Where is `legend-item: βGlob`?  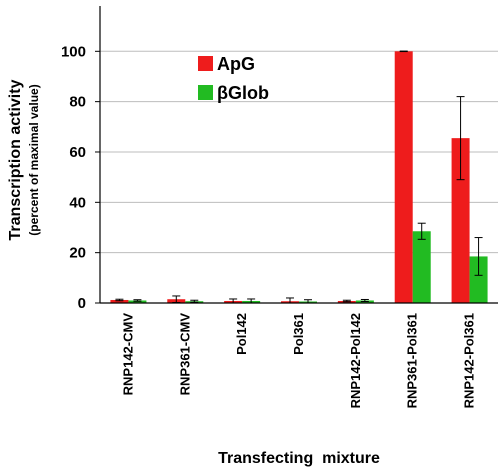 legend-item: βGlob is located at coordinates (233, 93).